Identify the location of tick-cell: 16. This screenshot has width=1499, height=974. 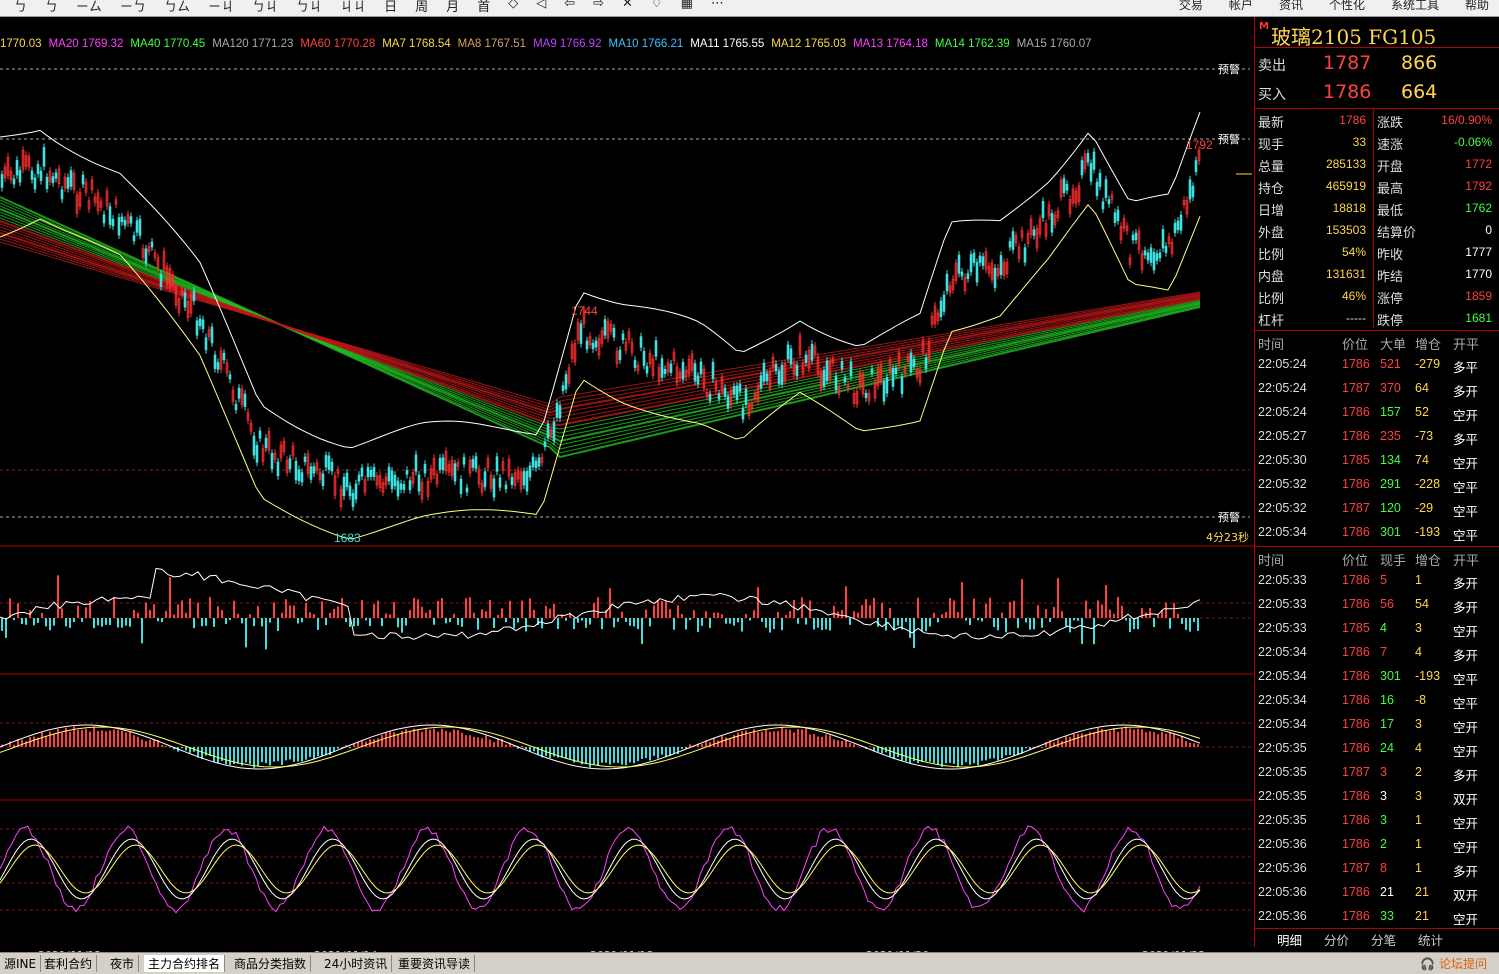
(1387, 700).